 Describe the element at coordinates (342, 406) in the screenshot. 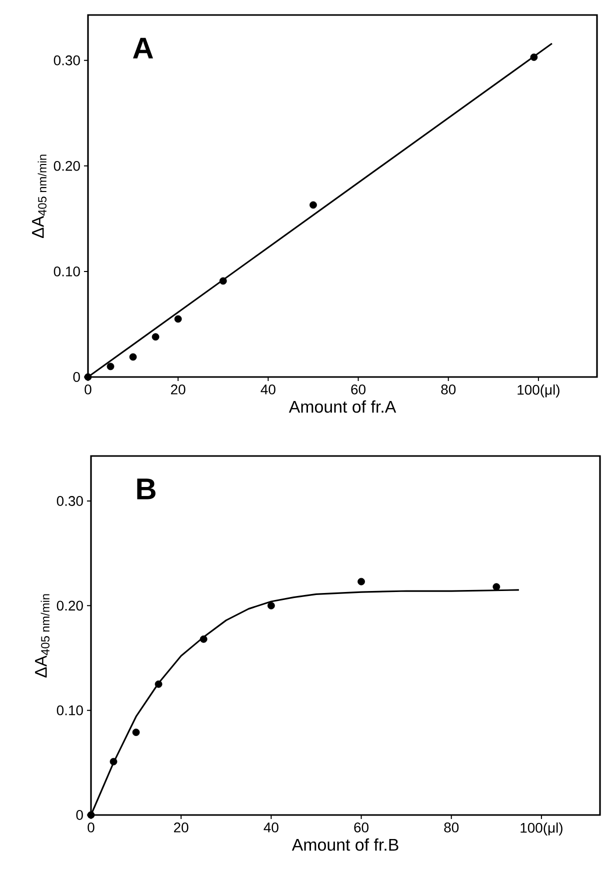

I see `x-axis-title: Amount of fr.A` at that location.